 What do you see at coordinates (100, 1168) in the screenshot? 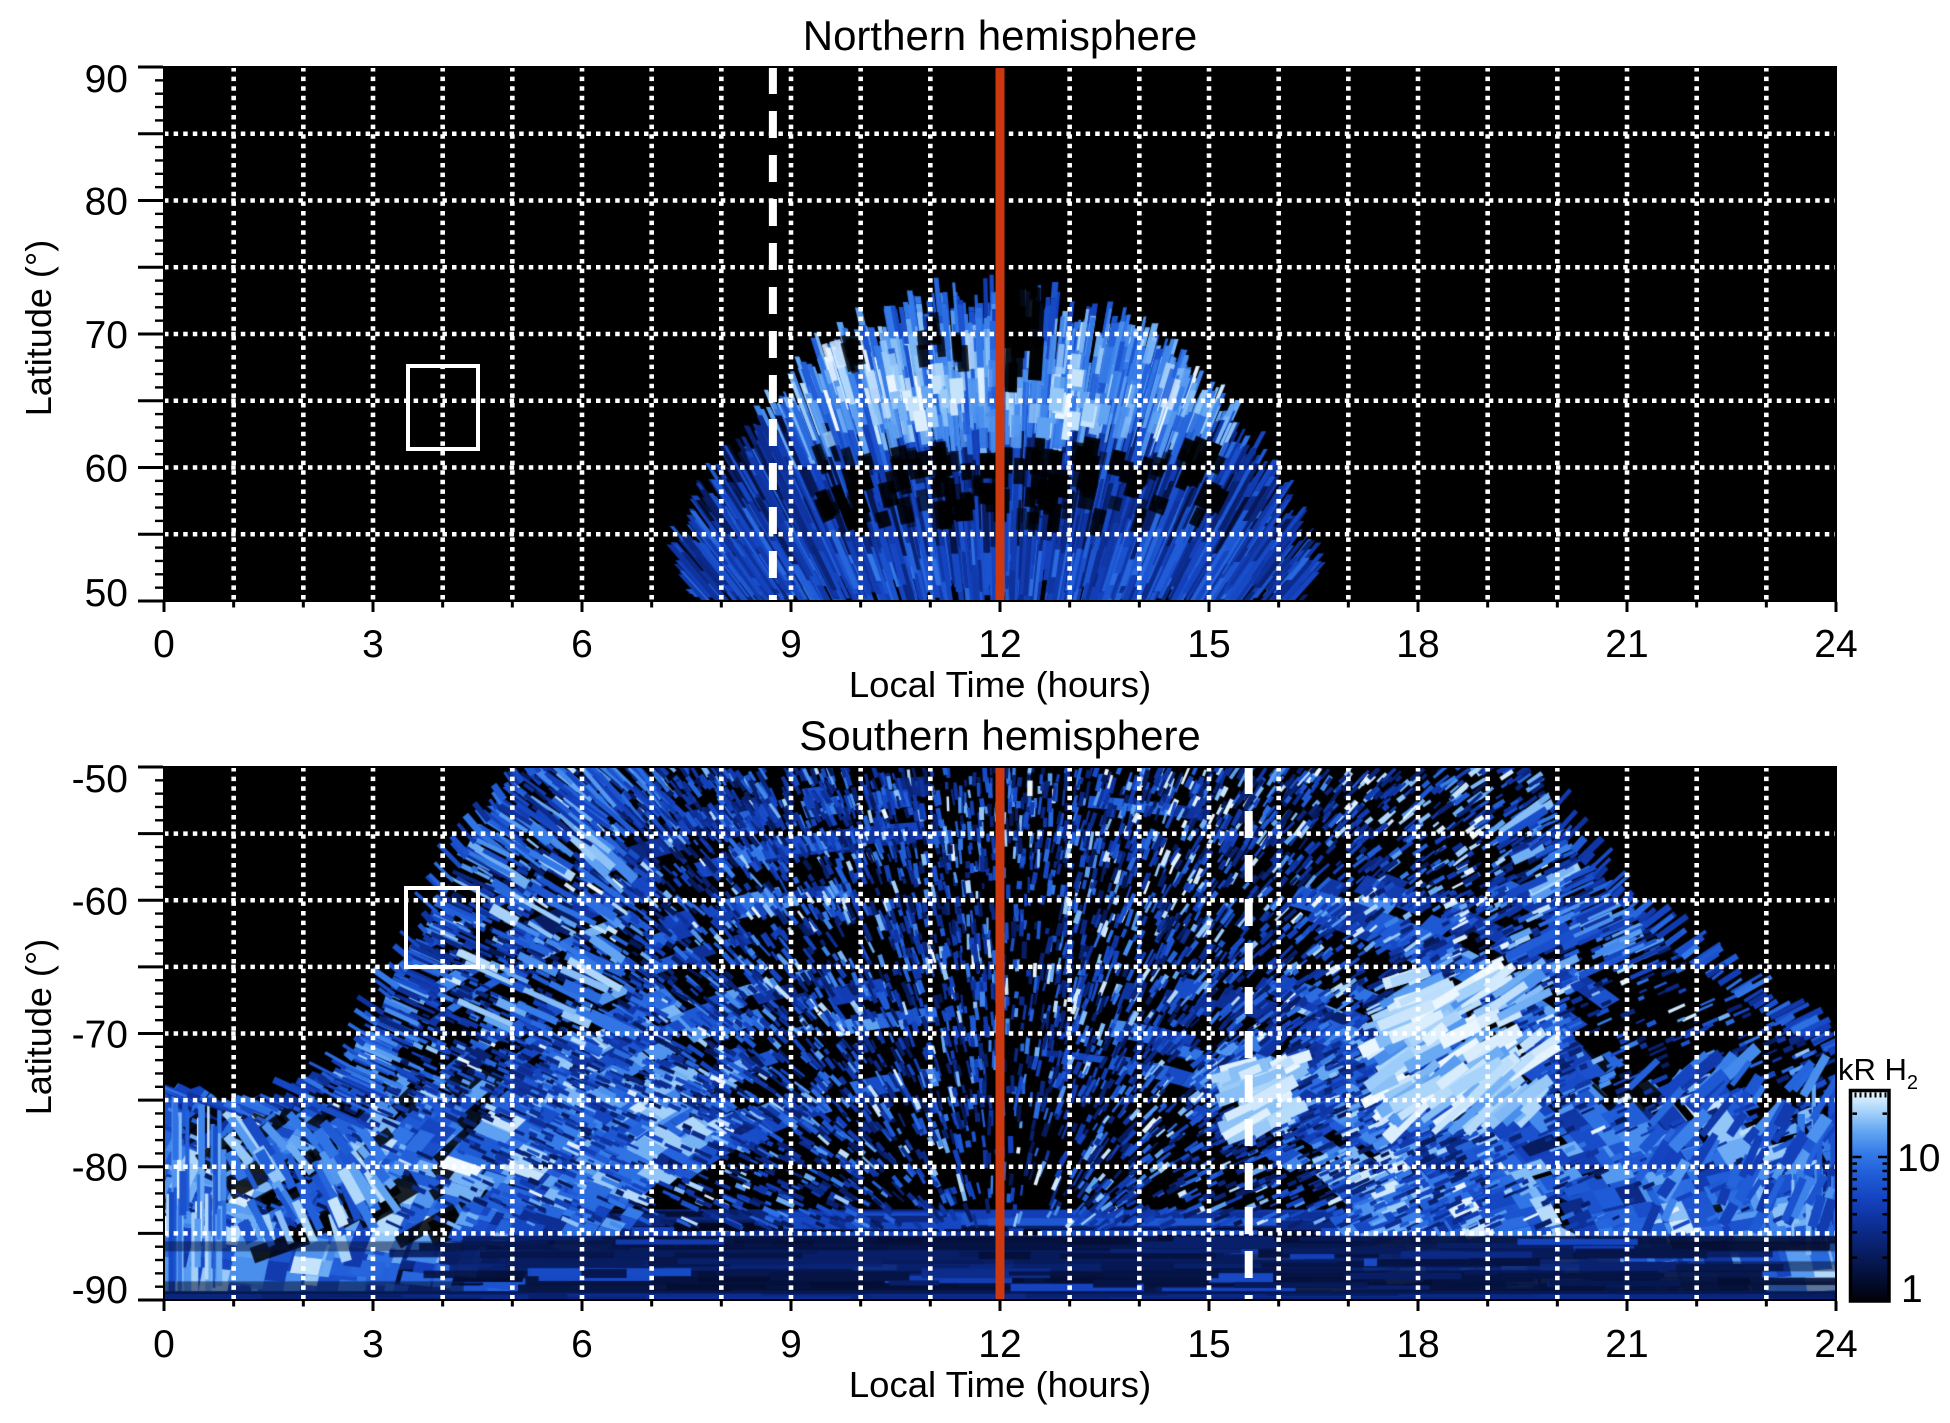
I see `svg-text: -80` at bounding box center [100, 1168].